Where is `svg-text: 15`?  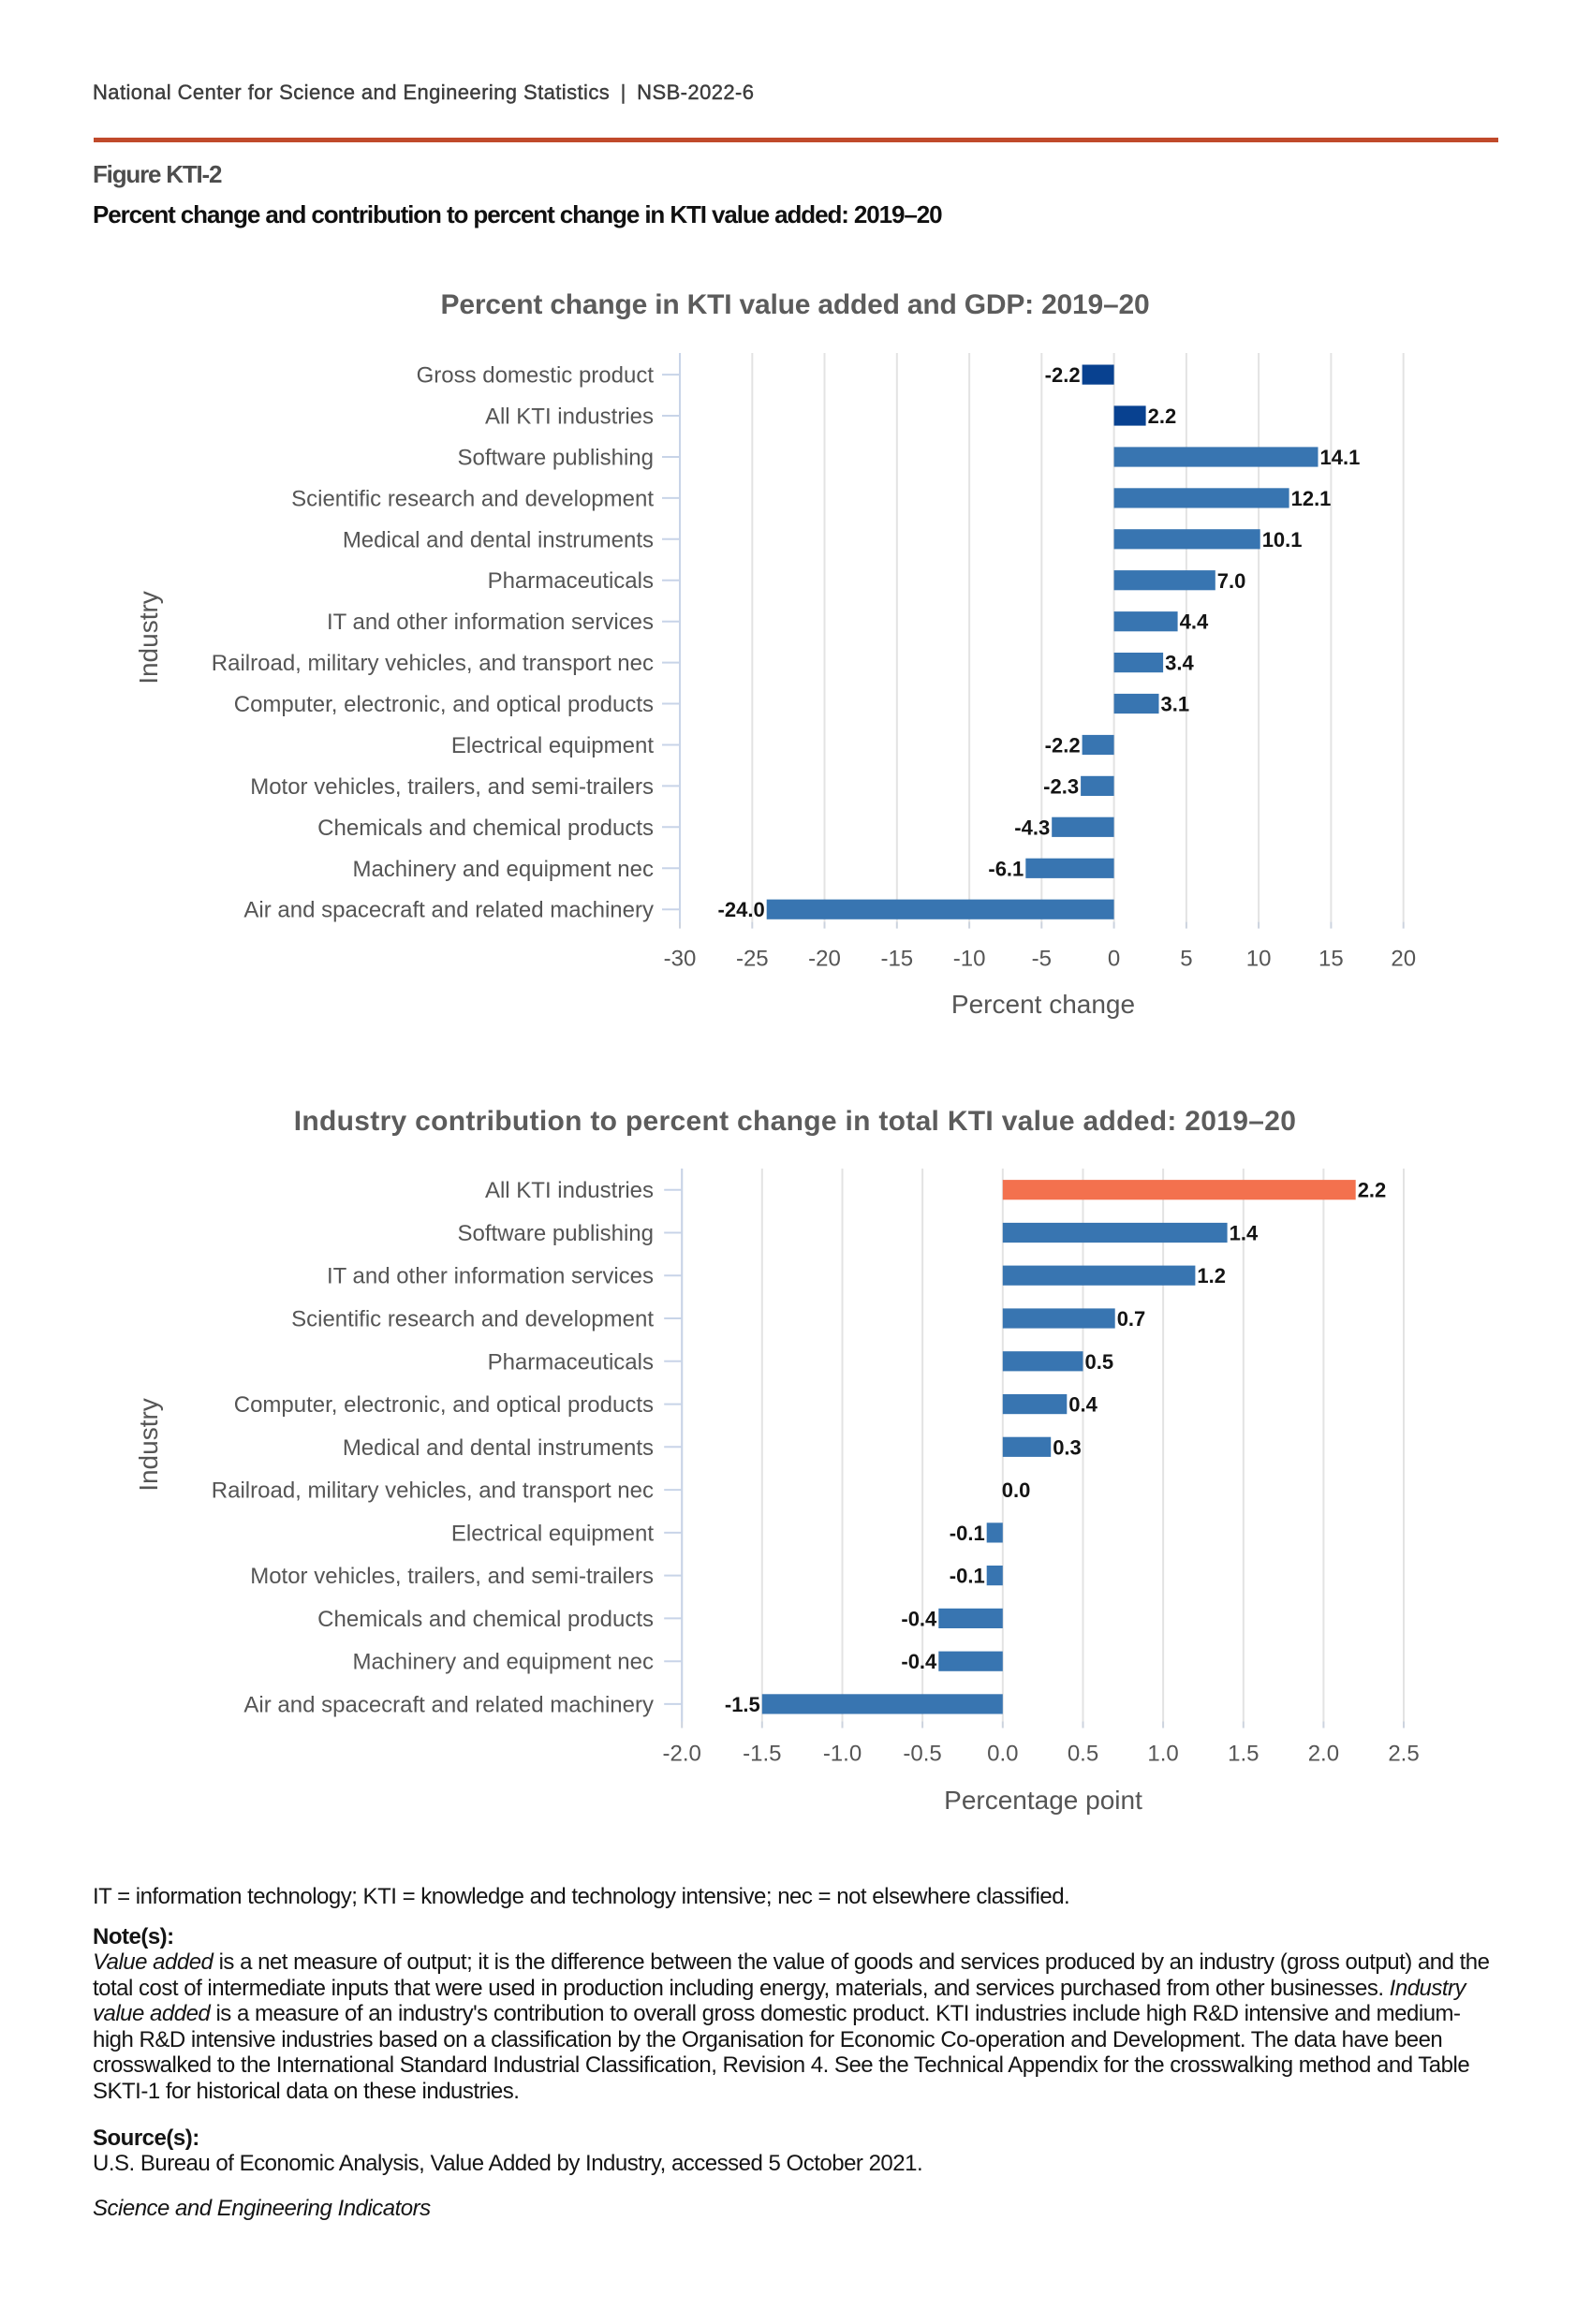
svg-text: 15 is located at coordinates (1331, 959).